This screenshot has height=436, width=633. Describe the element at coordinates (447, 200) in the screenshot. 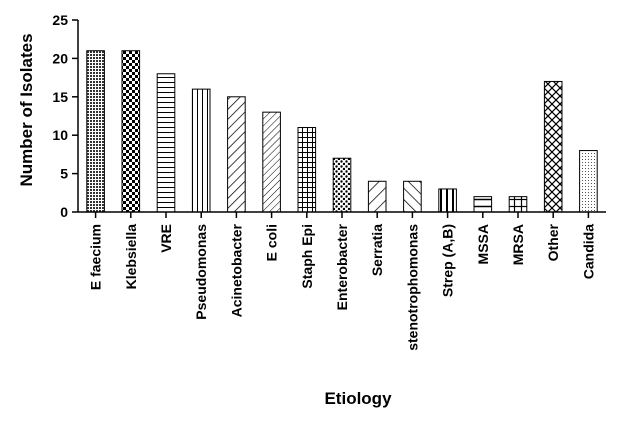

I see `bar-strep-a-b` at that location.